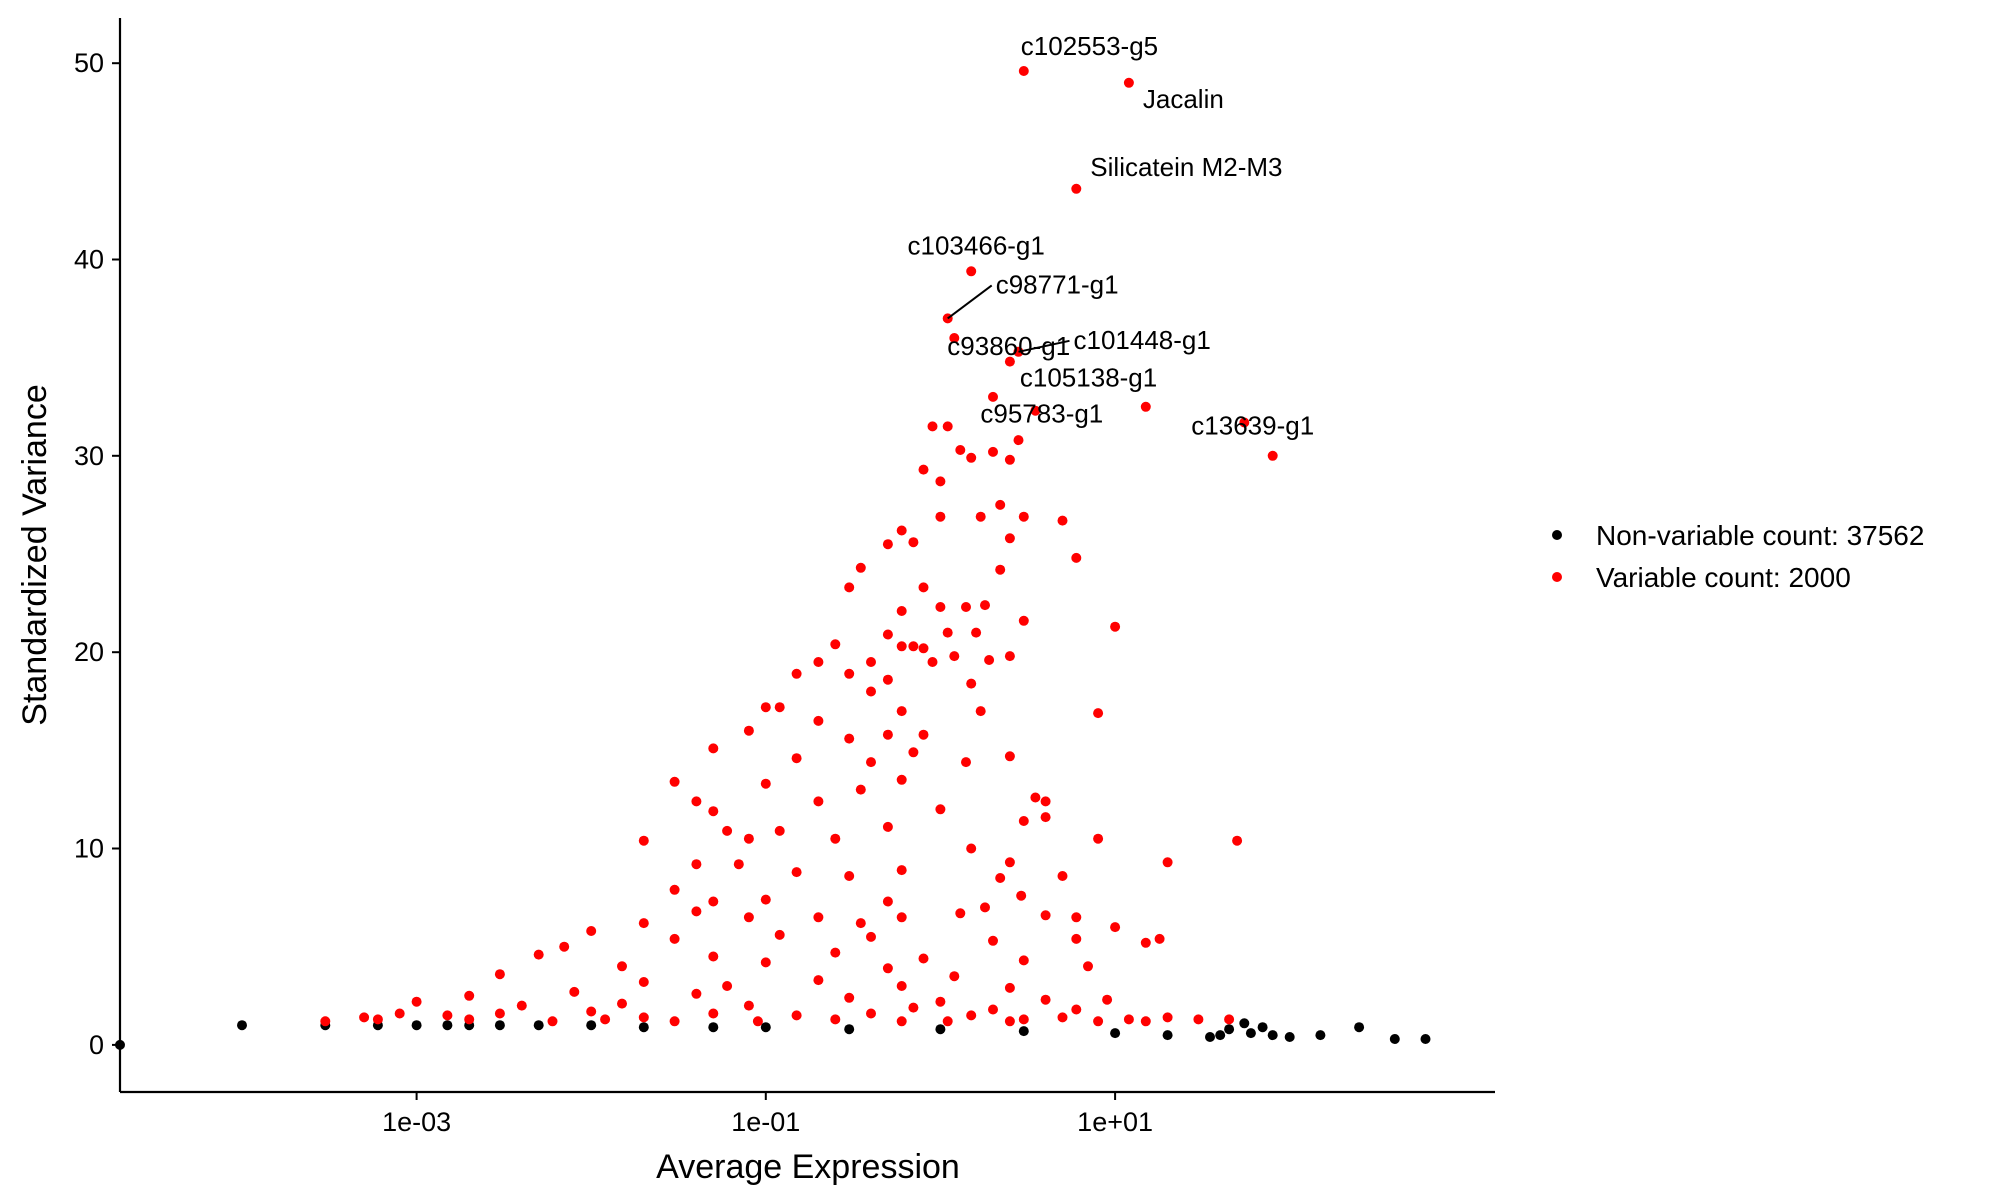  What do you see at coordinates (96, 1045) in the screenshot?
I see `y-tick-label: 0` at bounding box center [96, 1045].